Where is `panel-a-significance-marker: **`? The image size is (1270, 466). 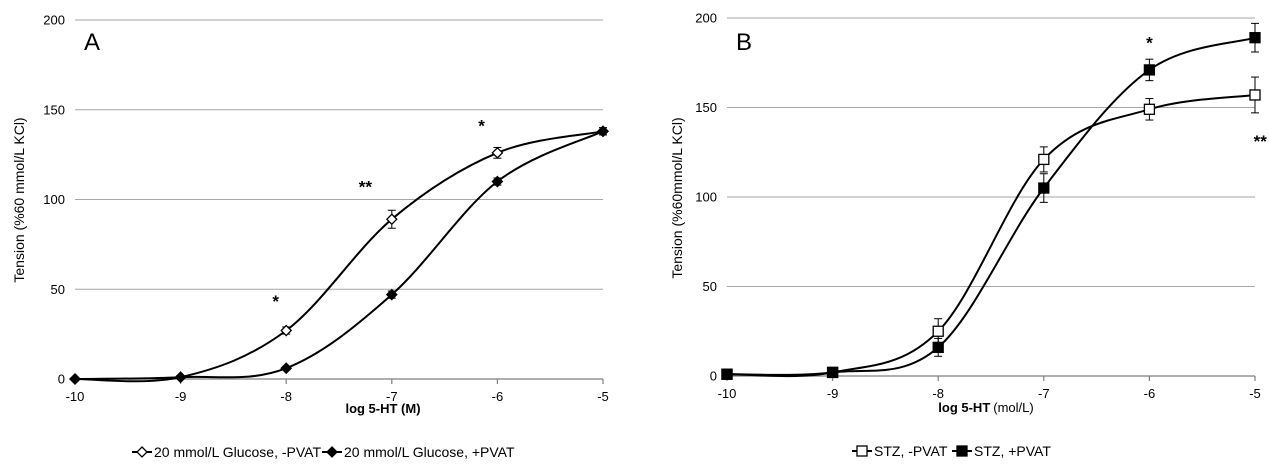 panel-a-significance-marker: ** is located at coordinates (366, 186).